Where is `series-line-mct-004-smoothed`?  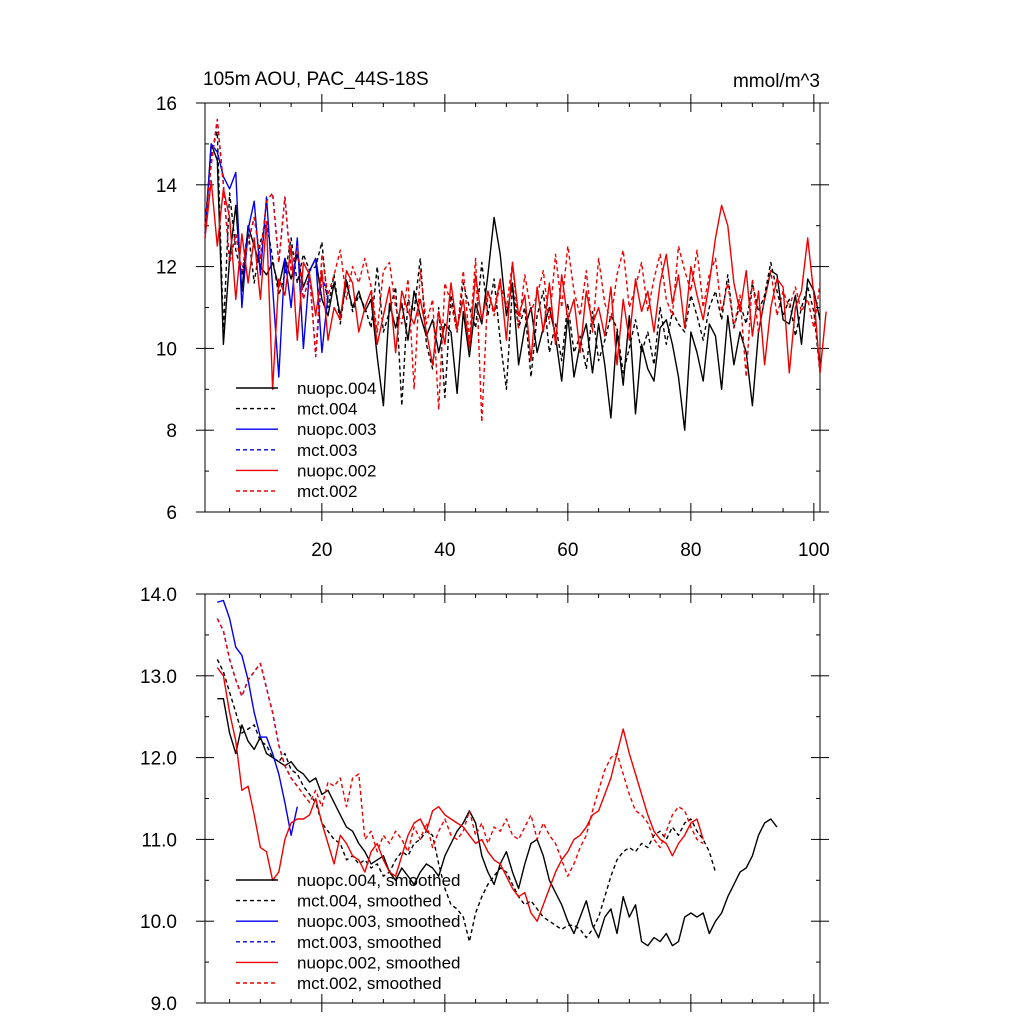
series-line-mct-004-smoothed is located at coordinates (466, 801).